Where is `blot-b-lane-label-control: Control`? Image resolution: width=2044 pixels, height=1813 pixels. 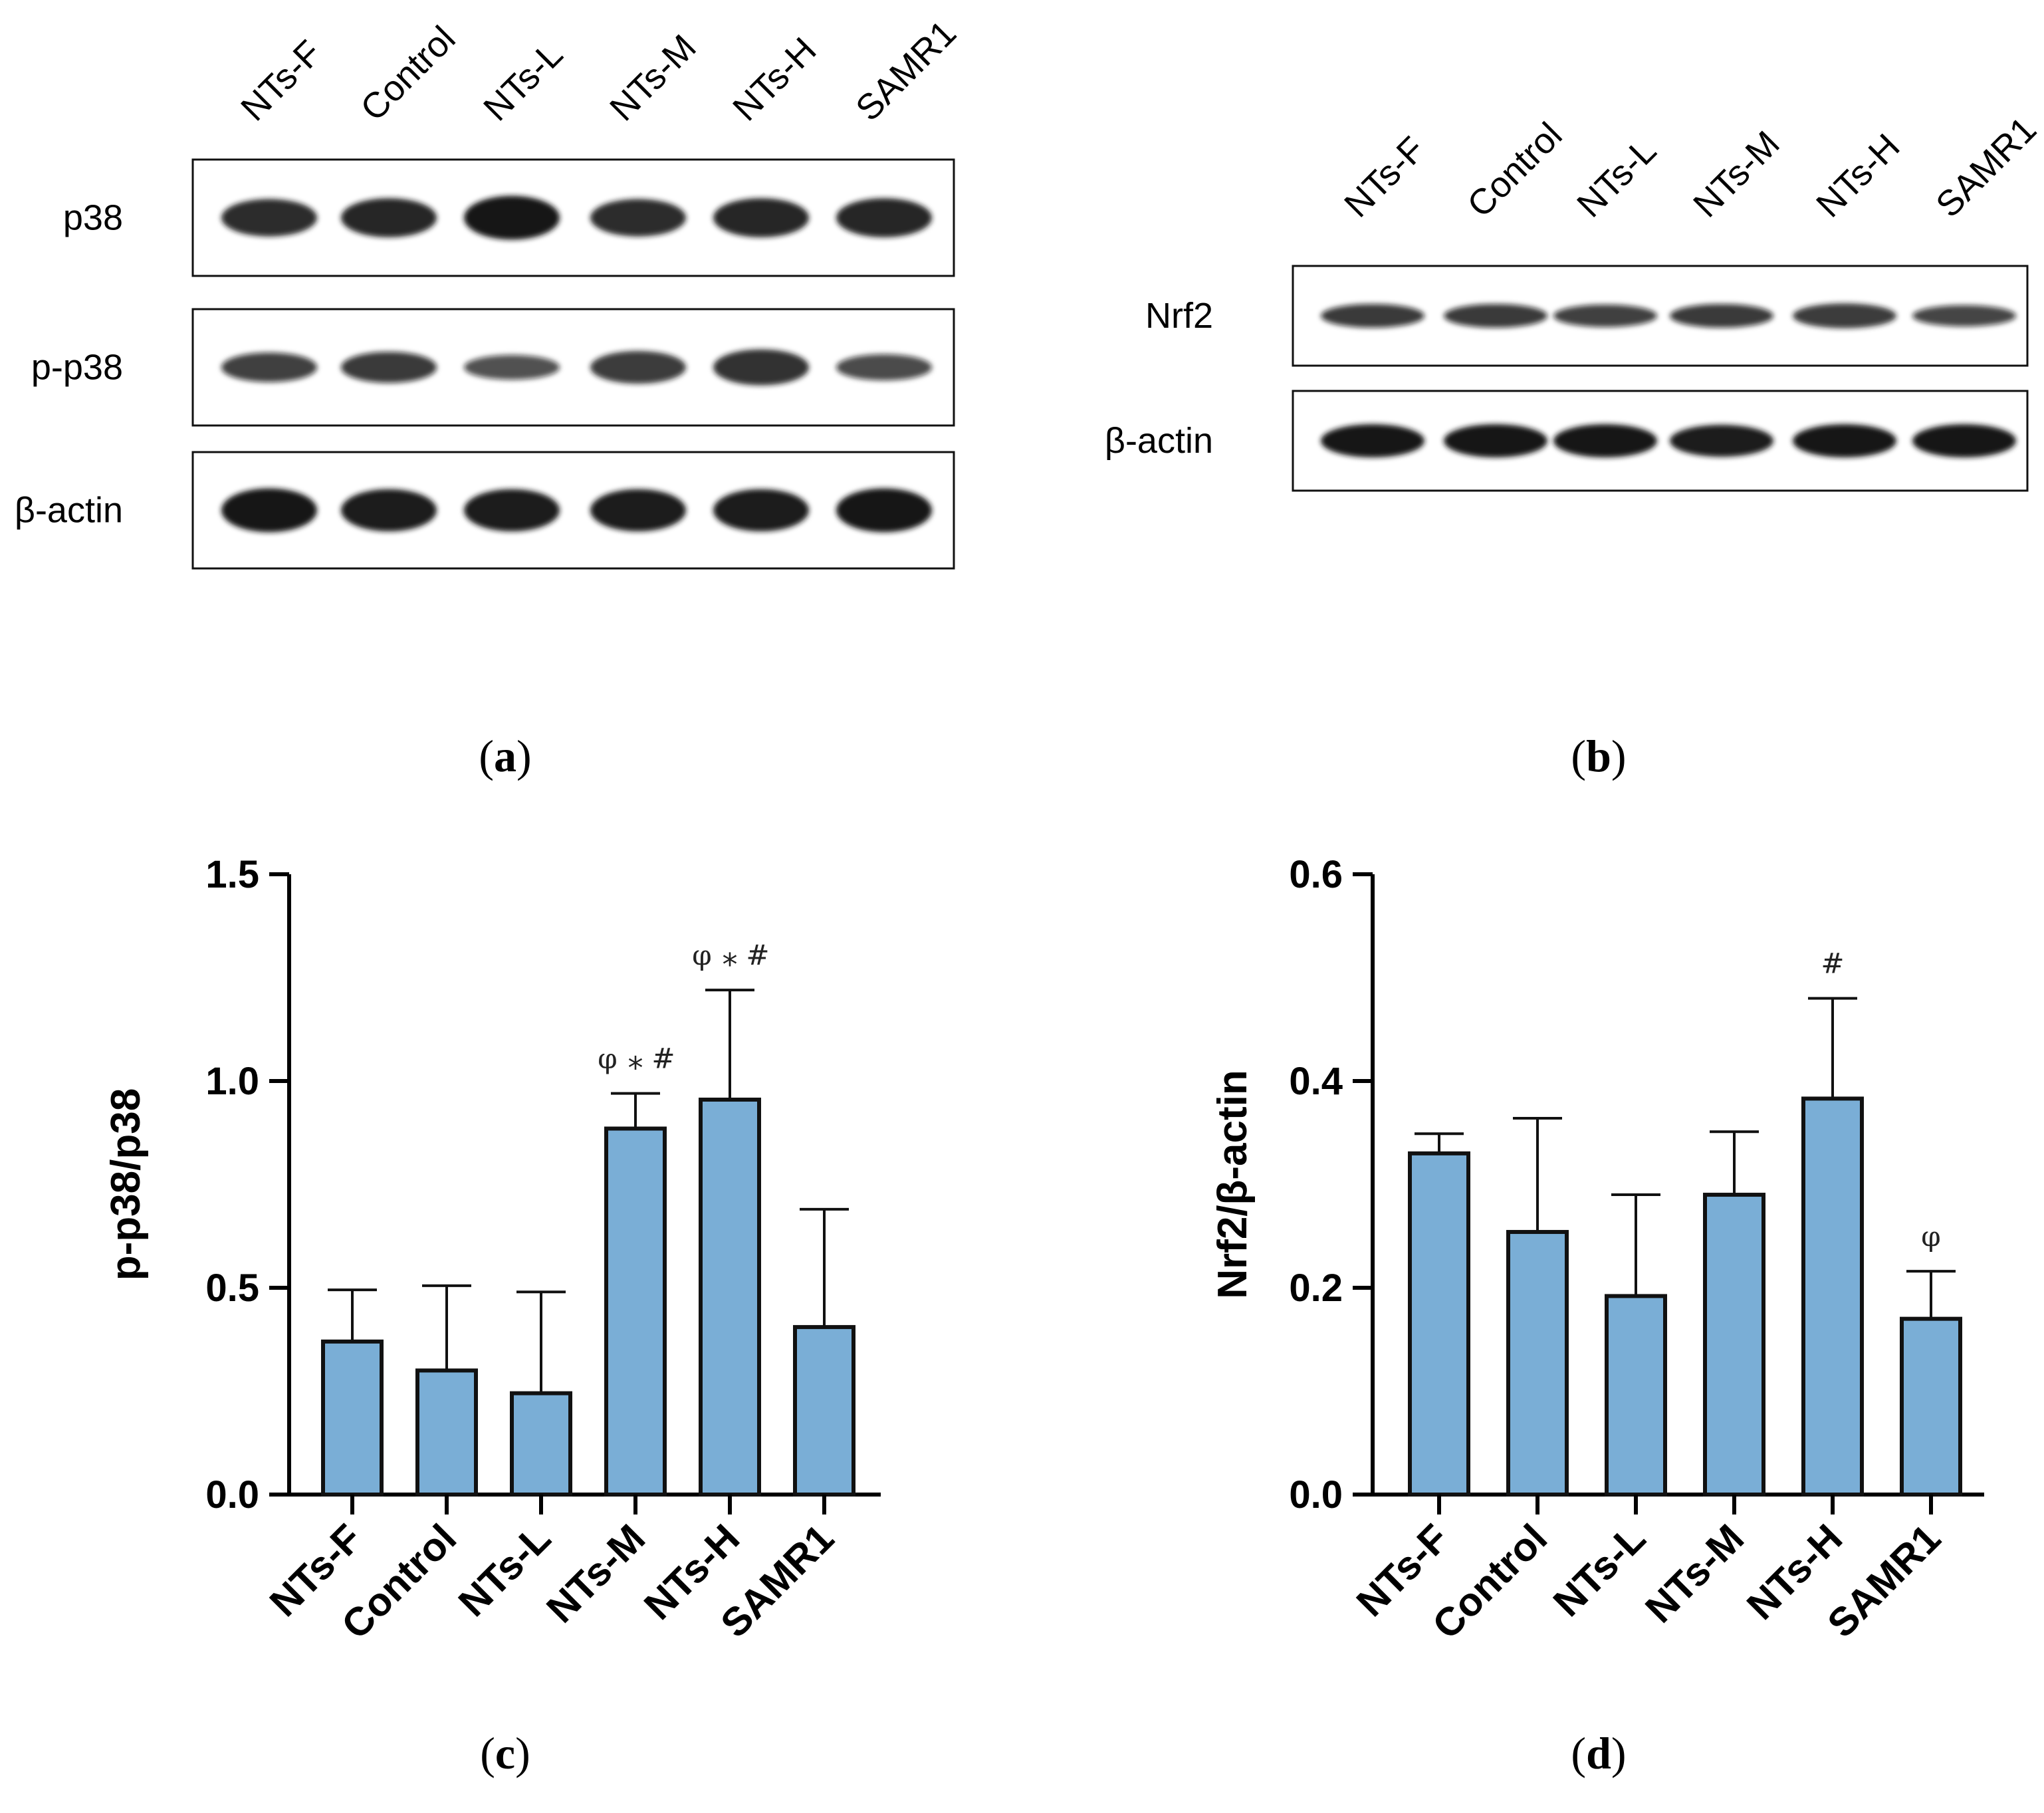
blot-b-lane-label-control: Control is located at coordinates (1515, 170).